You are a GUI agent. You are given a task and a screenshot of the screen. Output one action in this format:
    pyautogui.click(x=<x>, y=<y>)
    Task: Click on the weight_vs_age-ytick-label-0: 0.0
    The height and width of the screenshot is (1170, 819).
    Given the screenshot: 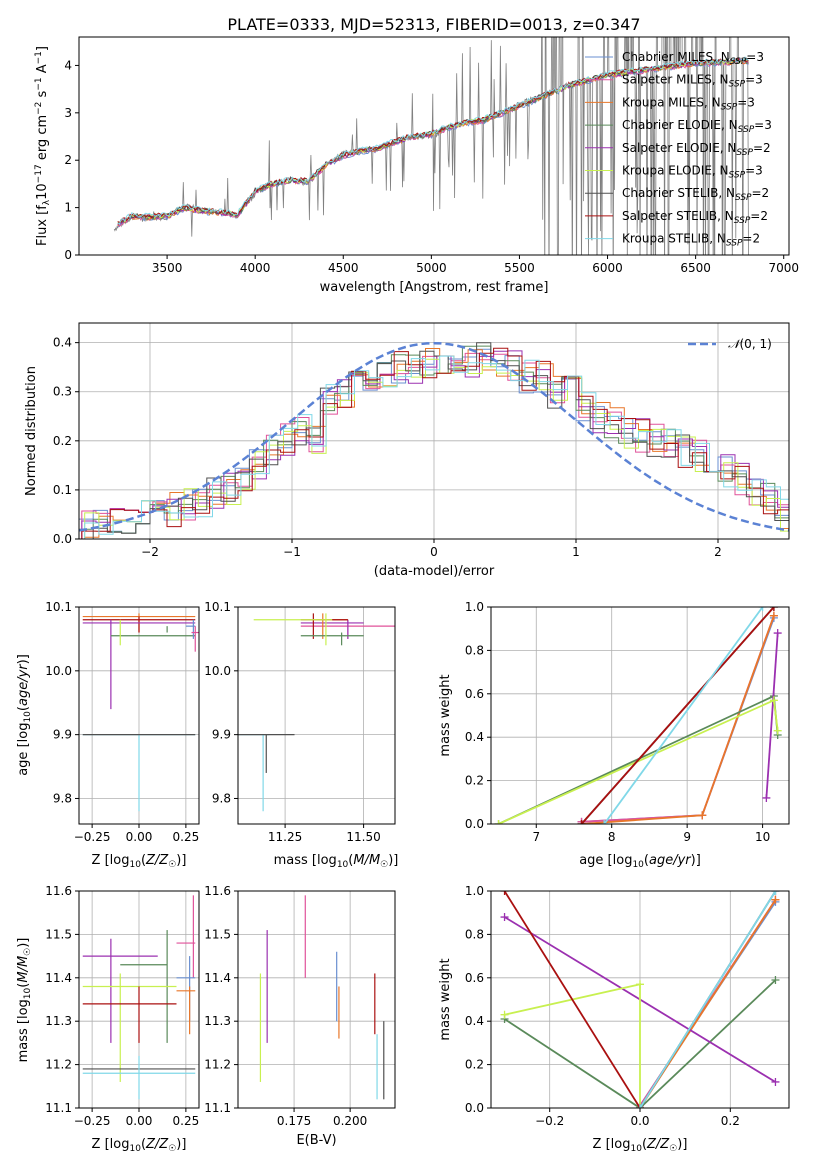 What is the action you would take?
    pyautogui.click(x=474, y=824)
    